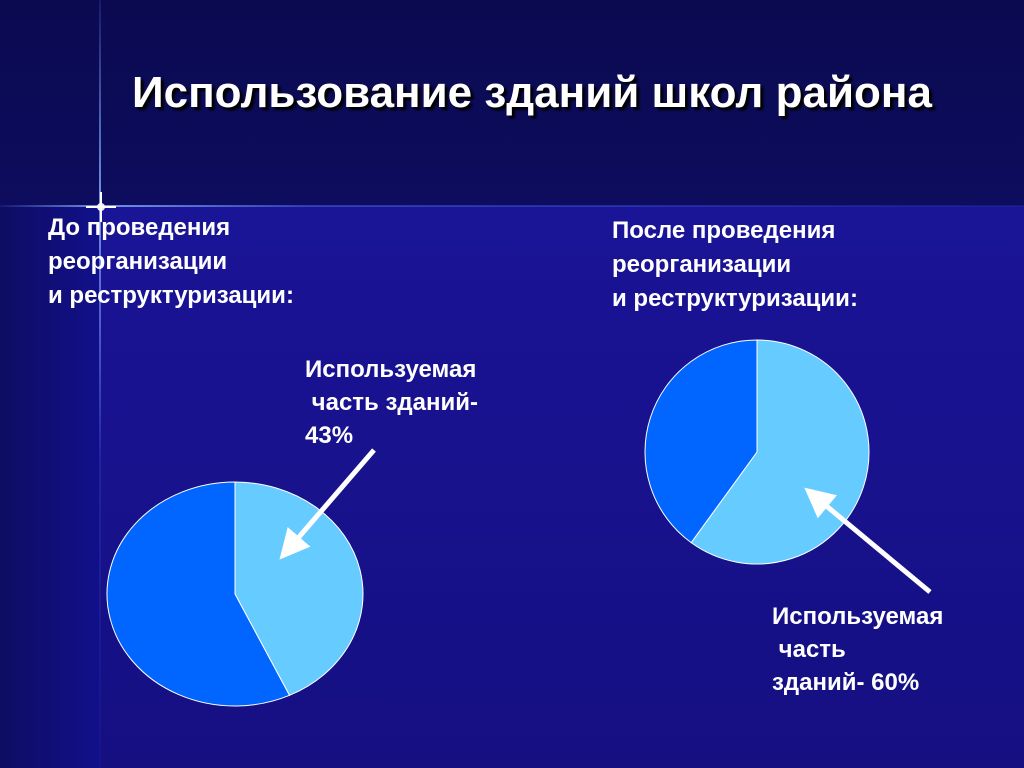 The image size is (1024, 768). I want to click on pie-chart-after, so click(757, 452).